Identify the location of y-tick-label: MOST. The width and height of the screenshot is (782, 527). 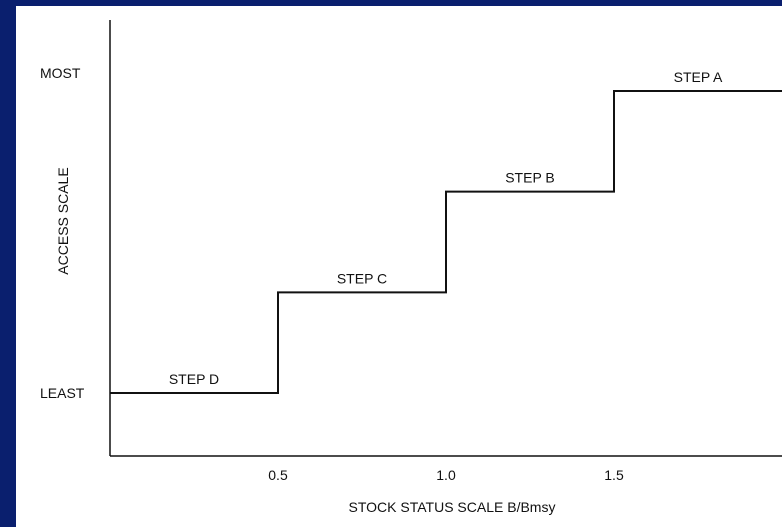
(60, 73).